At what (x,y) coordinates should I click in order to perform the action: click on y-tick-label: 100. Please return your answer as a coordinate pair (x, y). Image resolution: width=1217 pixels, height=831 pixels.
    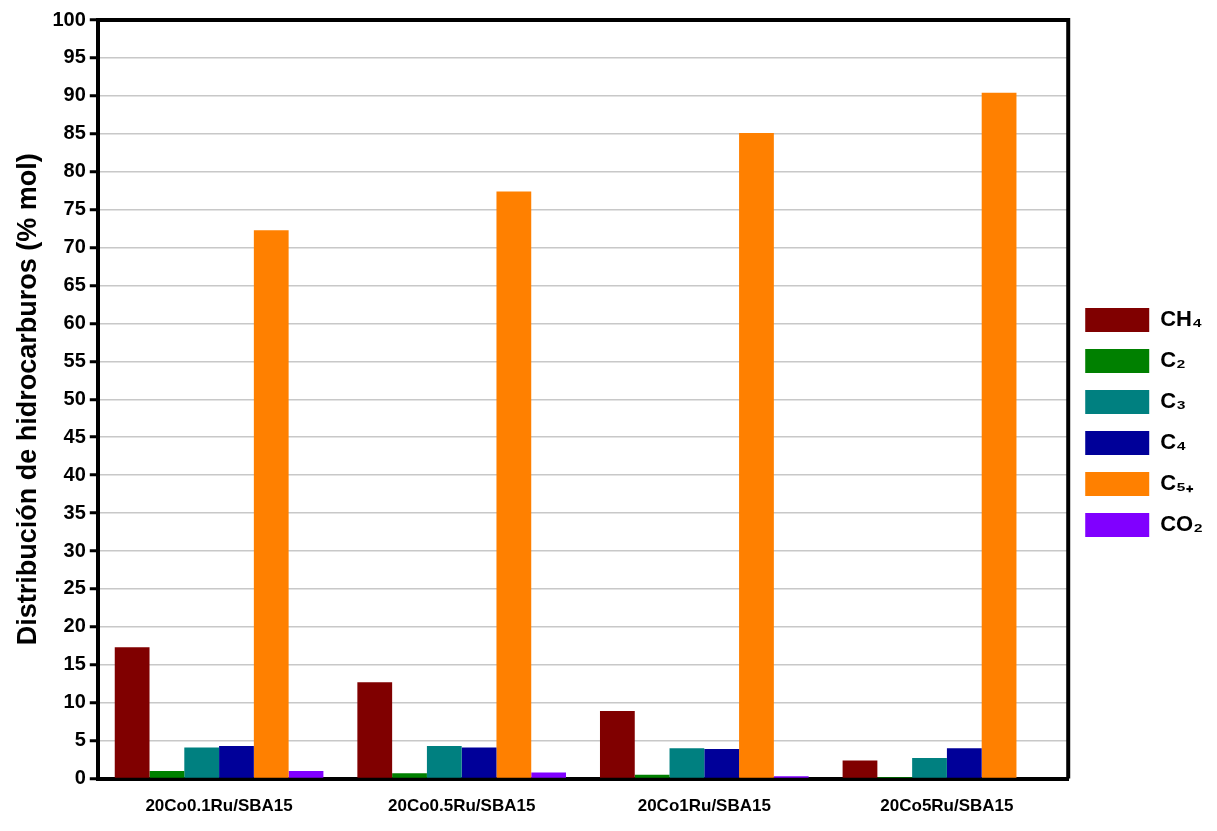
    Looking at the image, I should click on (69, 18).